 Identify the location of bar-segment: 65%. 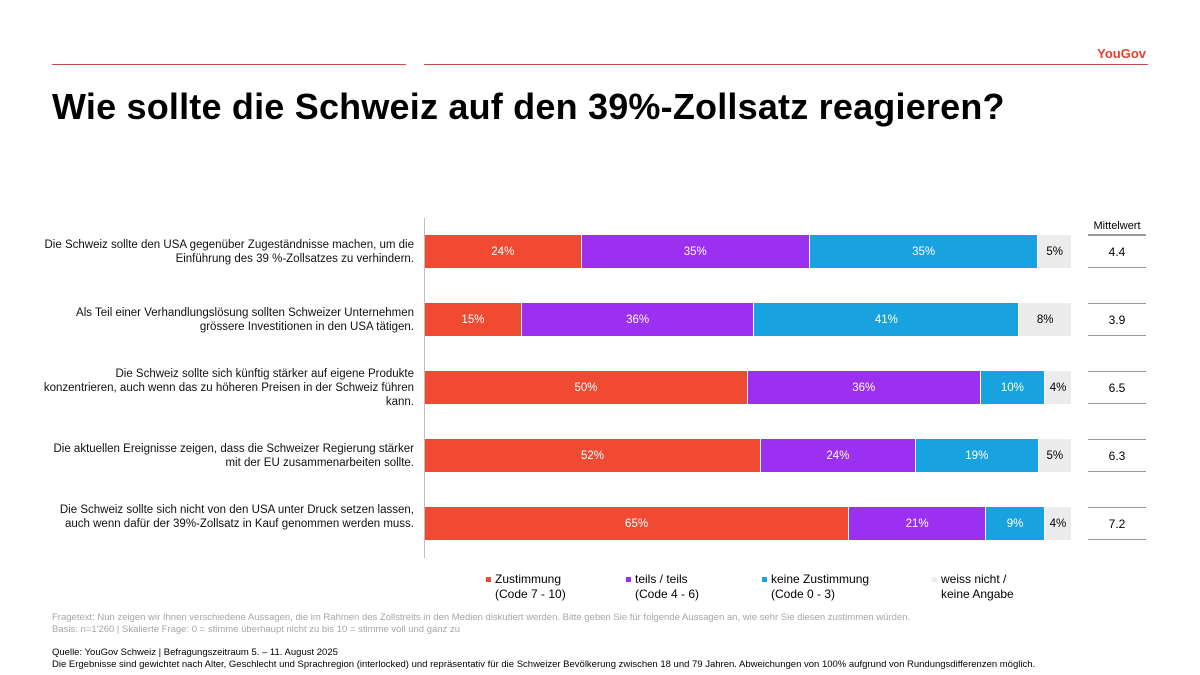
(637, 523).